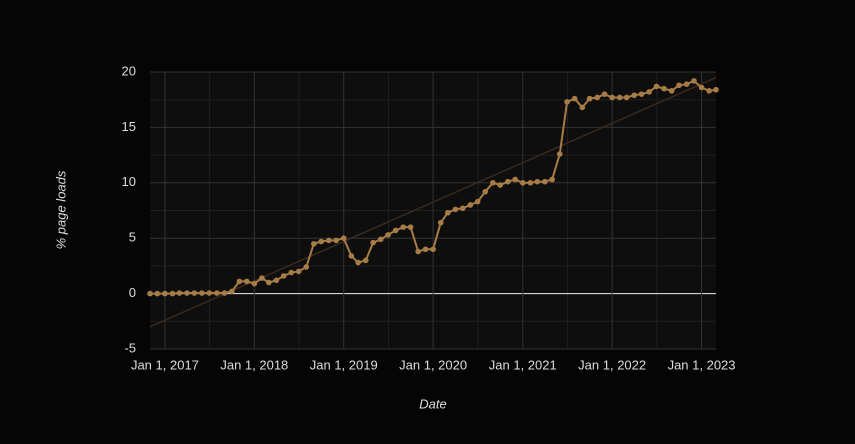  Describe the element at coordinates (523, 364) in the screenshot. I see `x-tick-label: Jan 1, 2021` at that location.